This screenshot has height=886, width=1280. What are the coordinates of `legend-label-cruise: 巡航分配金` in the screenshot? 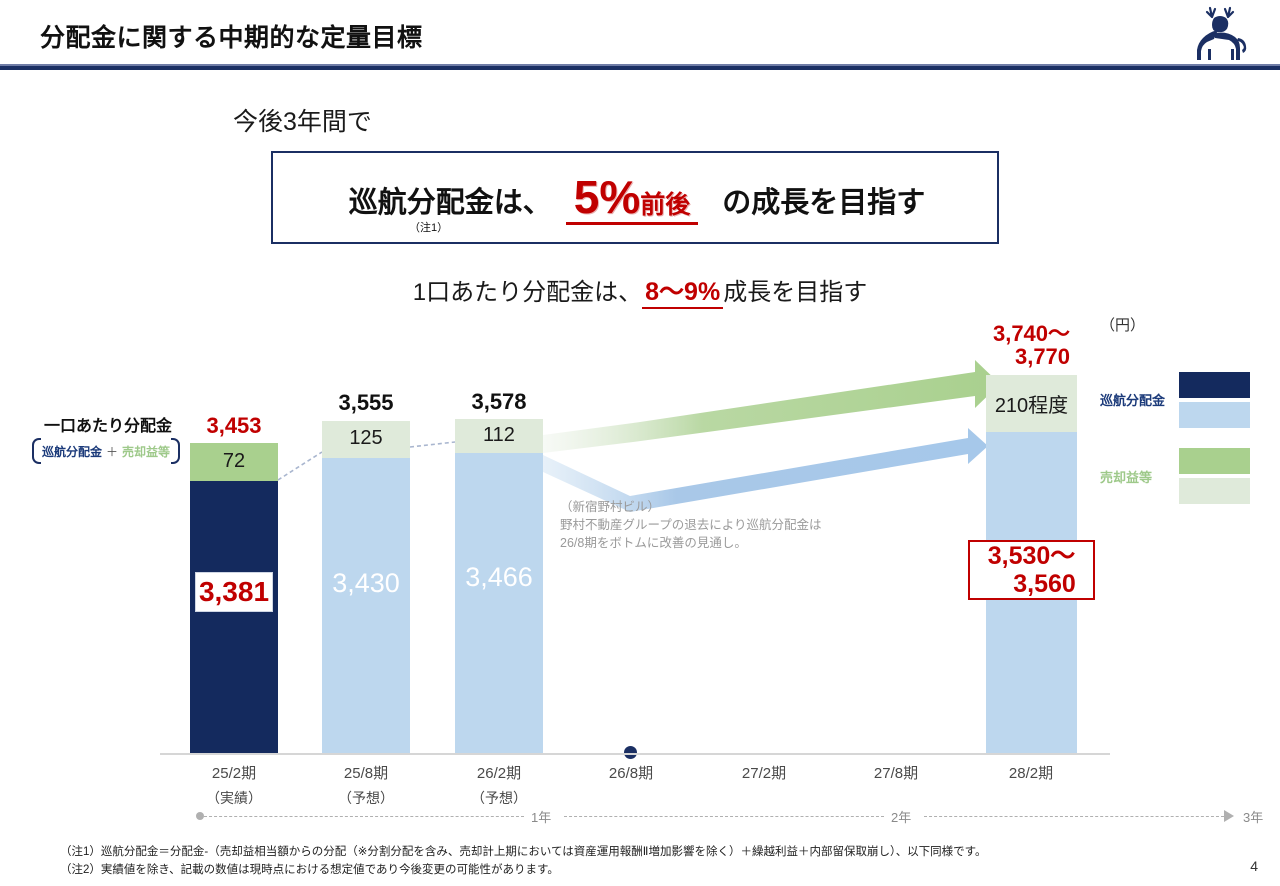 It's located at (1133, 400).